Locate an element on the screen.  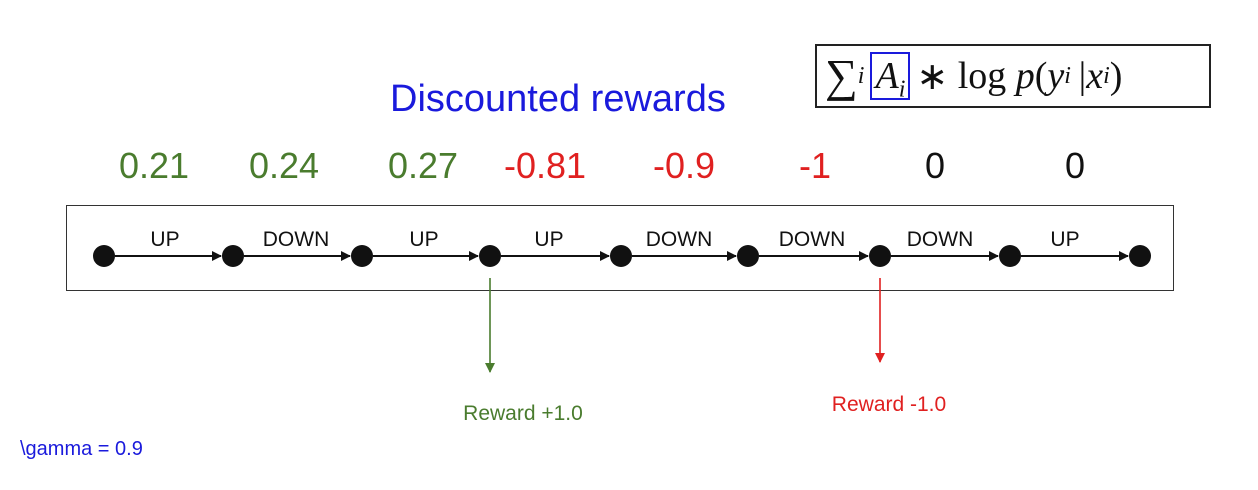
advantage-index: i is located at coordinates (902, 89).